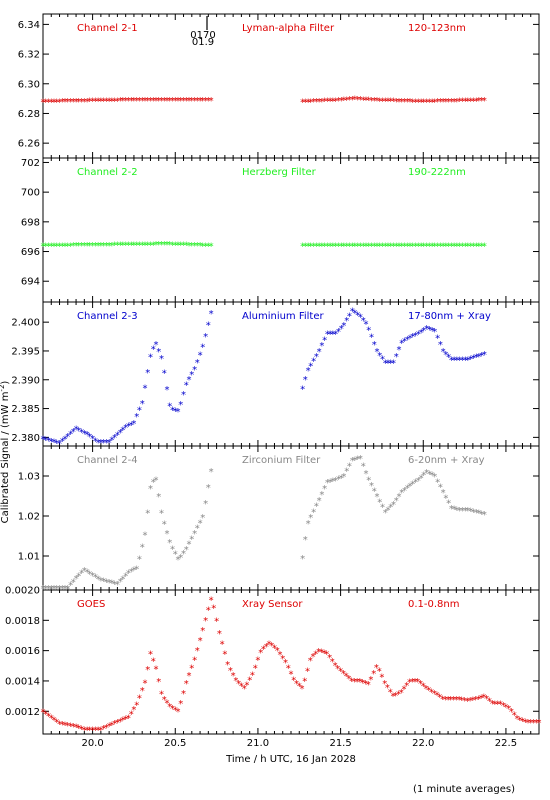 The image size is (550, 800). What do you see at coordinates (423, 743) in the screenshot?
I see `x-tick-label: 22.0` at bounding box center [423, 743].